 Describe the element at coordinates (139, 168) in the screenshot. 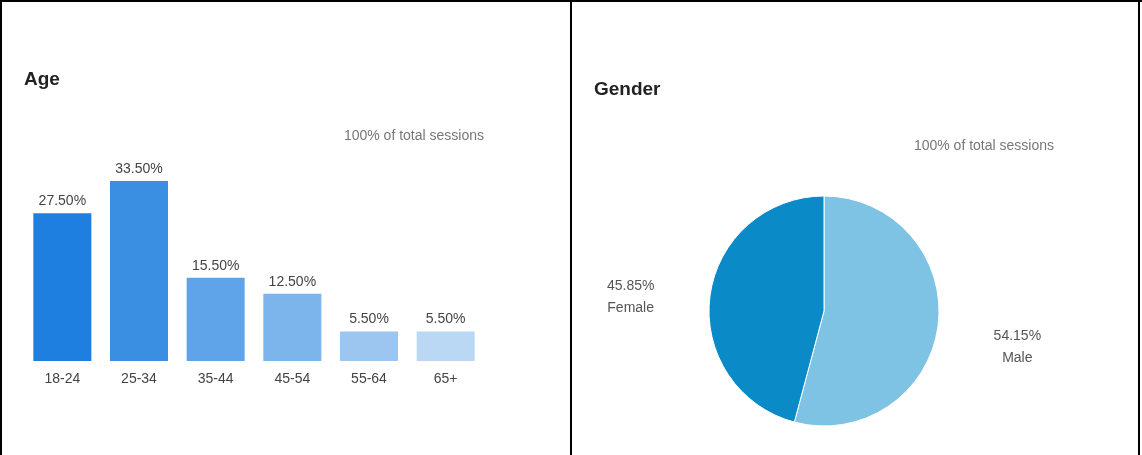

I see `data-label: 33.50%` at that location.